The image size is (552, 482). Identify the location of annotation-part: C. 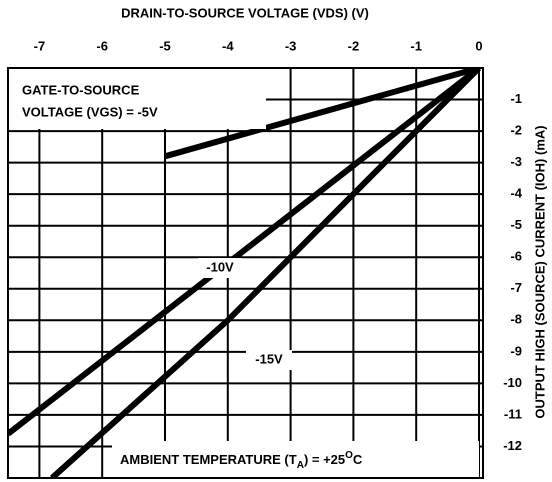
(358, 459).